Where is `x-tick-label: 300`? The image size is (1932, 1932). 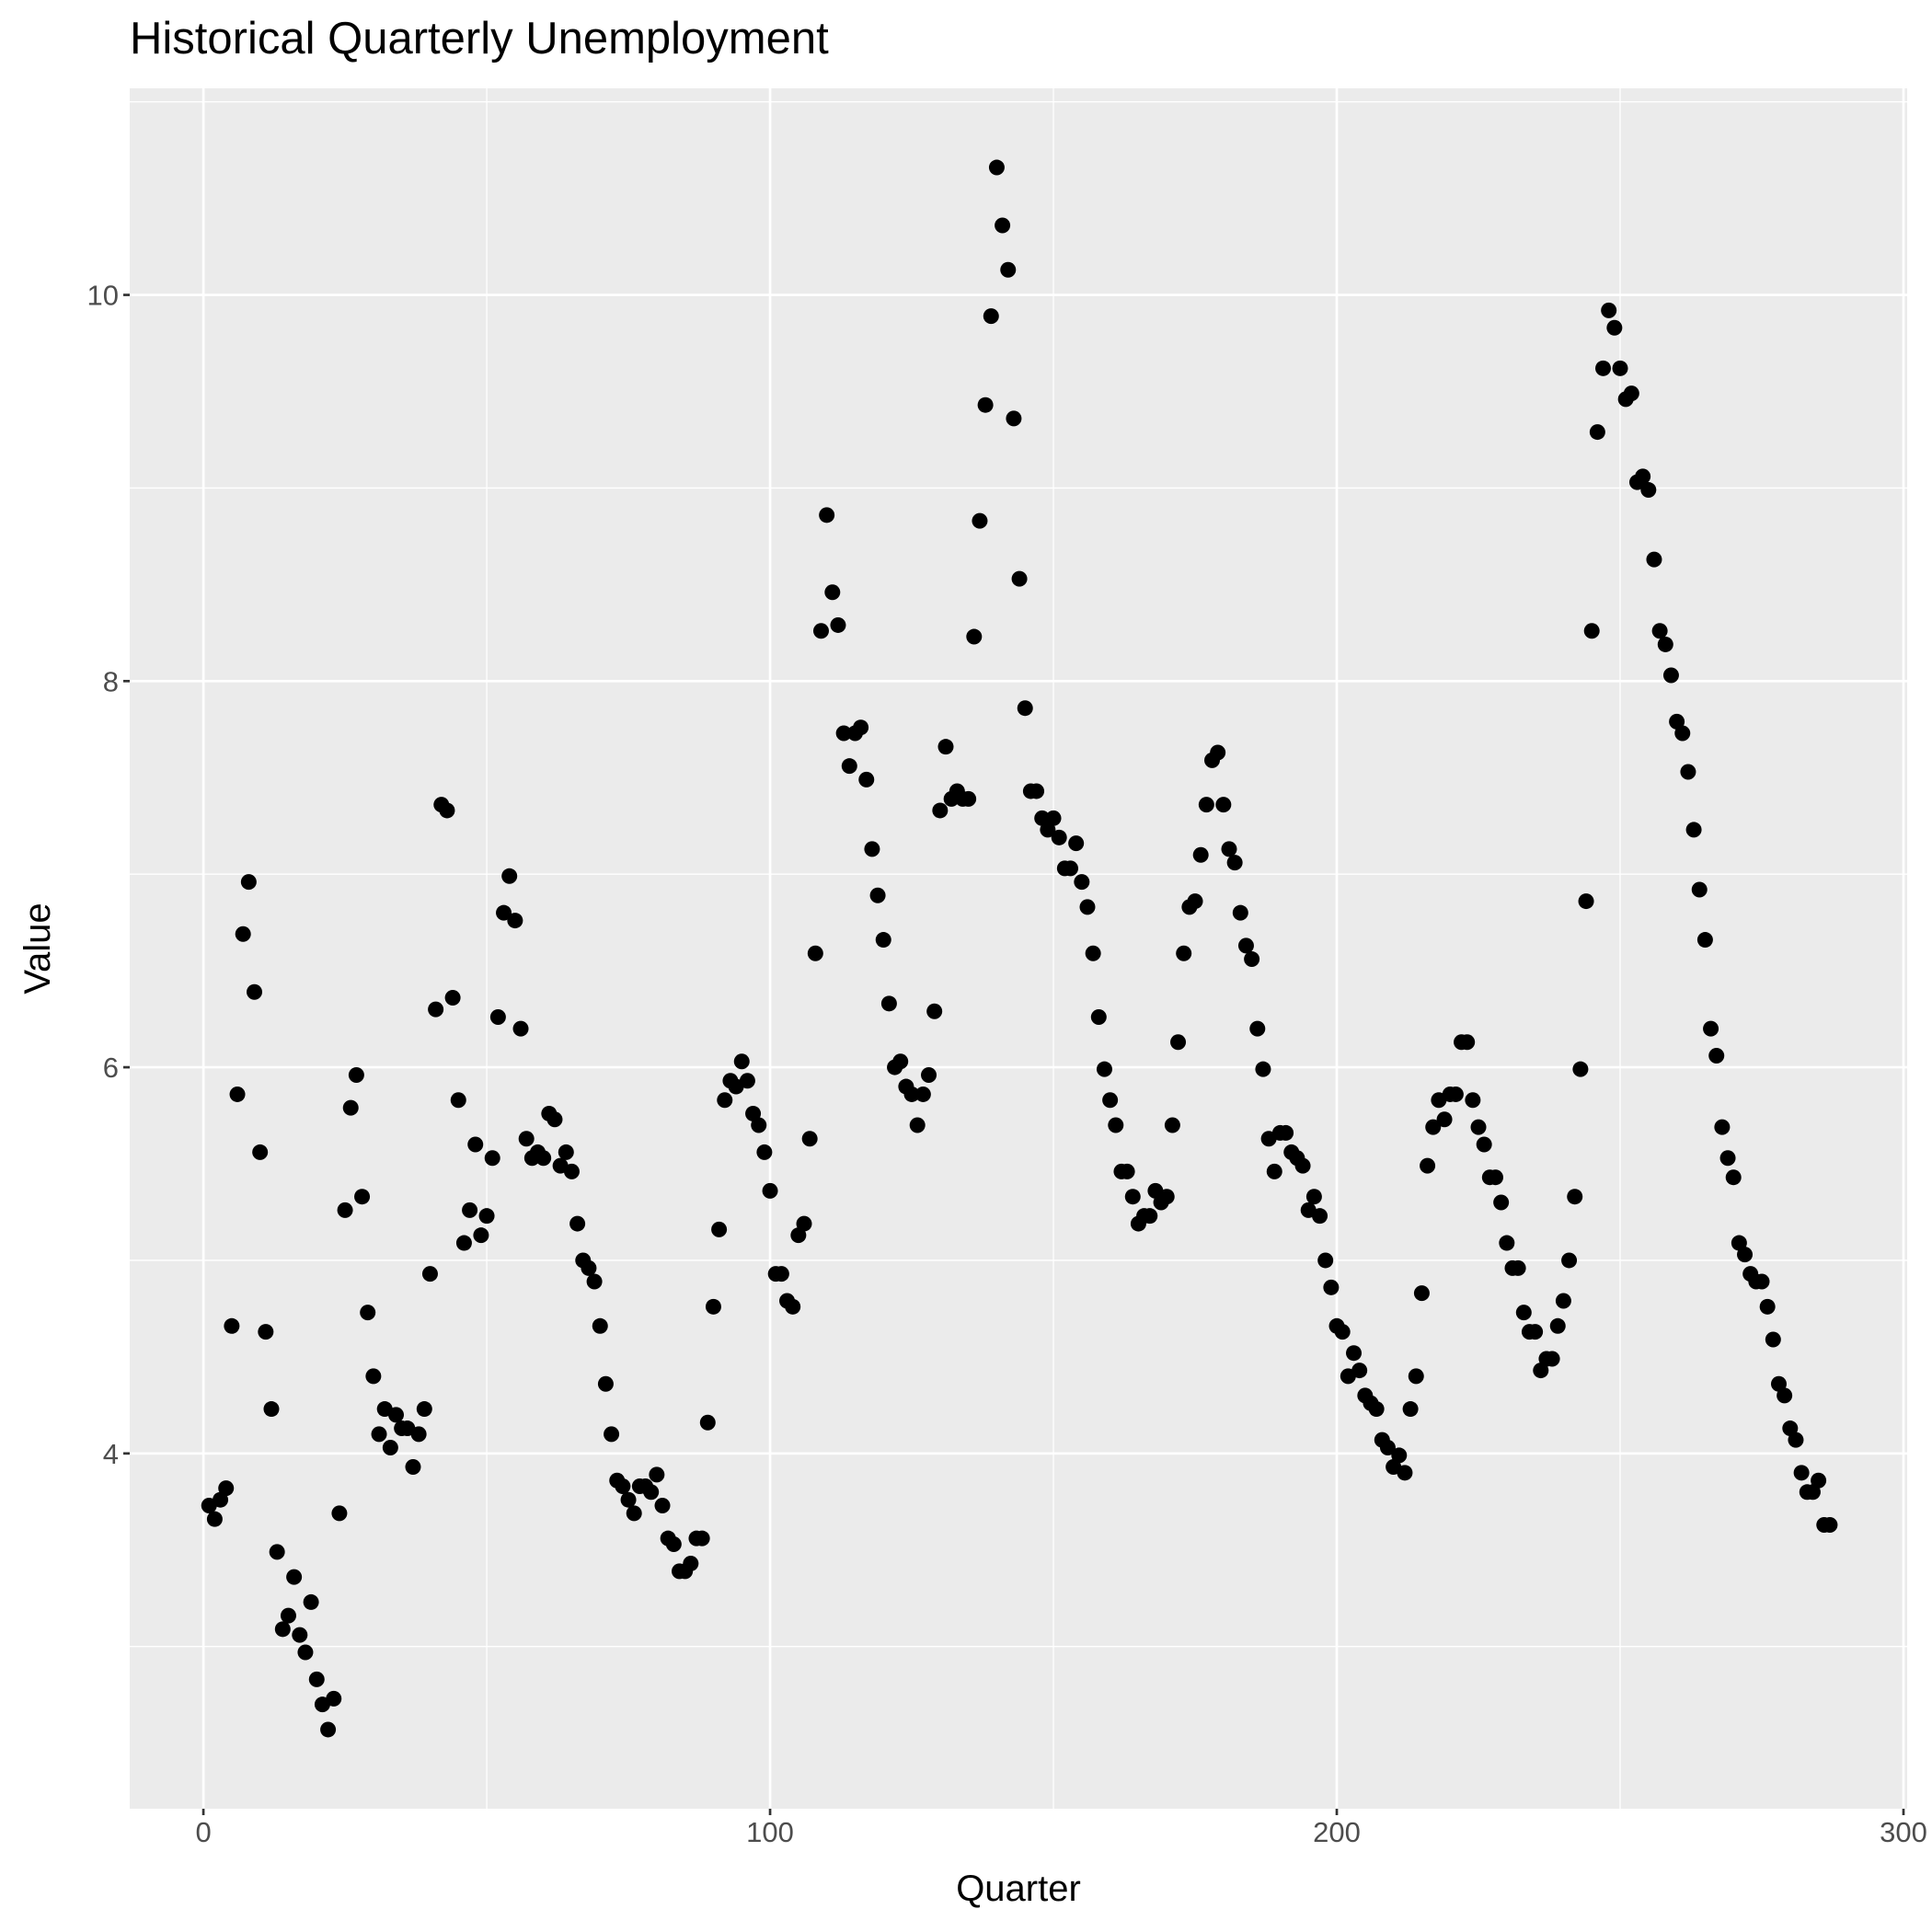
x-tick-label: 300 is located at coordinates (1903, 1832).